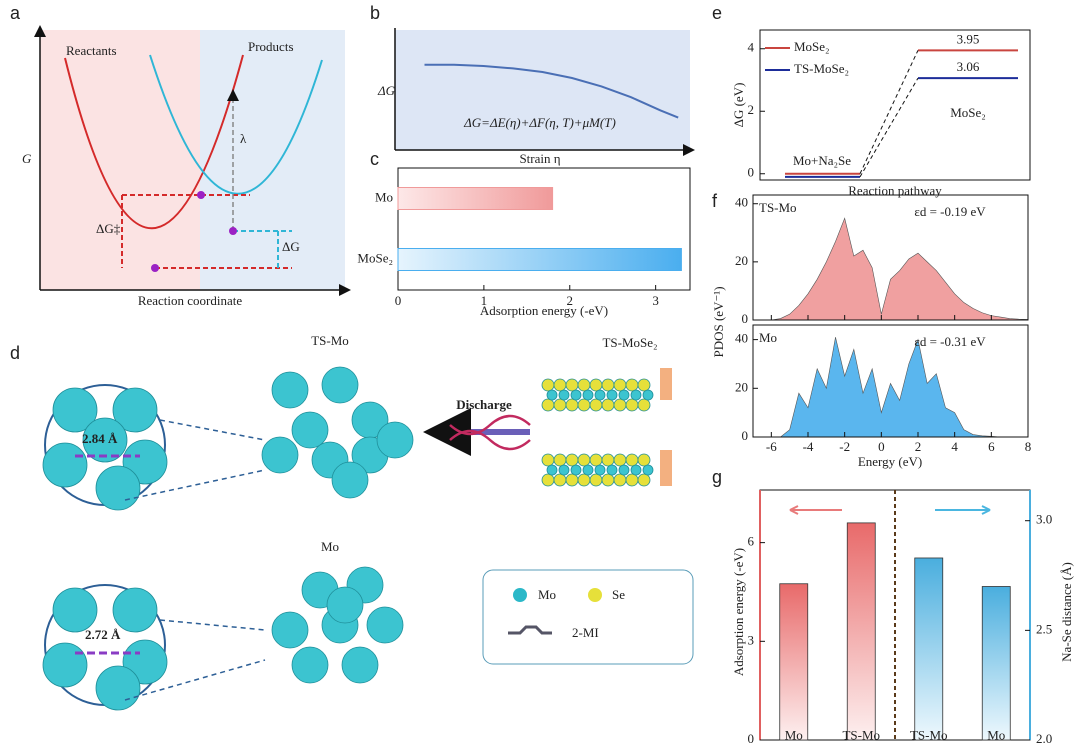 The height and width of the screenshot is (744, 1080). Describe the element at coordinates (715, 201) in the screenshot. I see `panel-label: f` at that location.